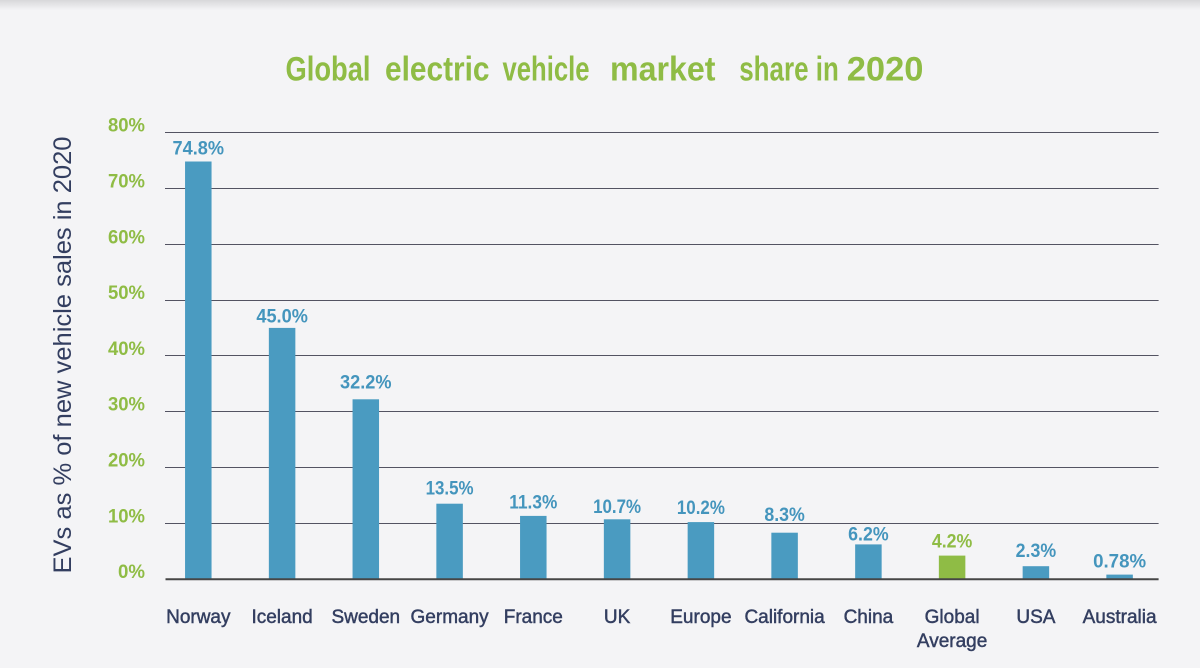 The height and width of the screenshot is (668, 1200). What do you see at coordinates (365, 617) in the screenshot?
I see `svg-text: Sweden` at bounding box center [365, 617].